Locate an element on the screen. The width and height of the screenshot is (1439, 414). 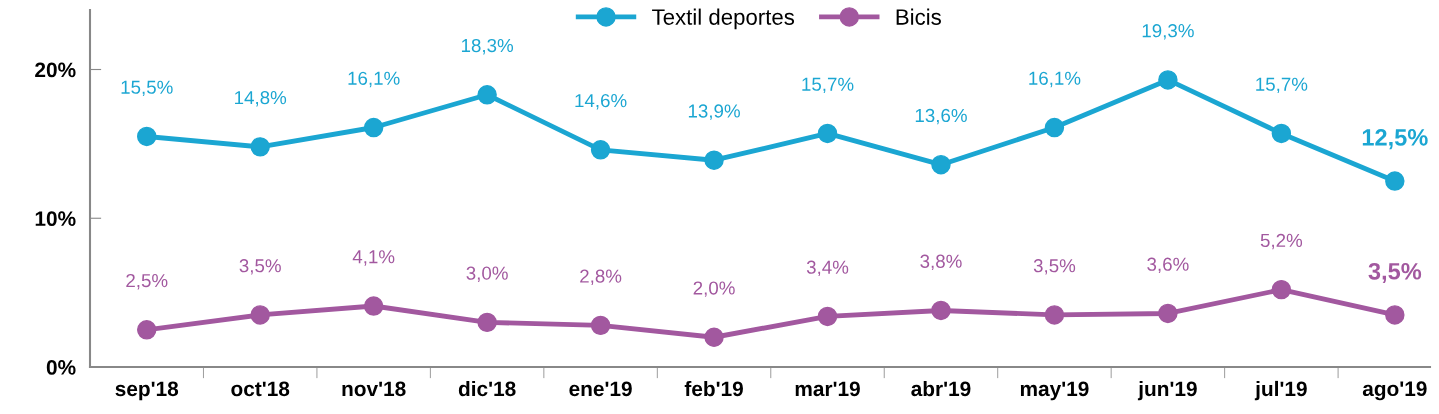
data-label: 2,8% is located at coordinates (601, 277).